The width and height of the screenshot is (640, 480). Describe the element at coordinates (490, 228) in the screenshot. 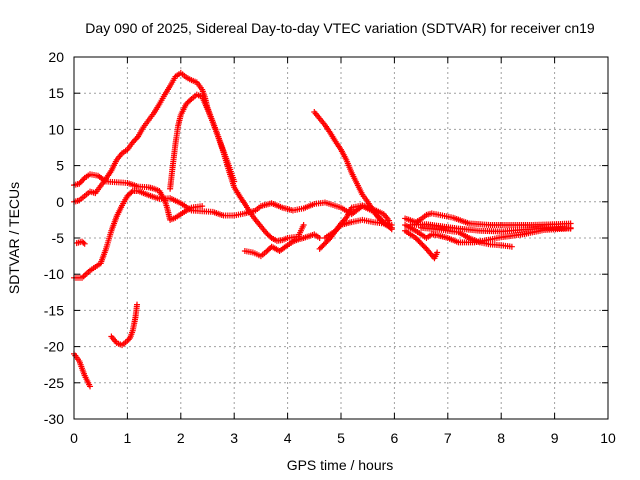

I see `series-s14` at that location.